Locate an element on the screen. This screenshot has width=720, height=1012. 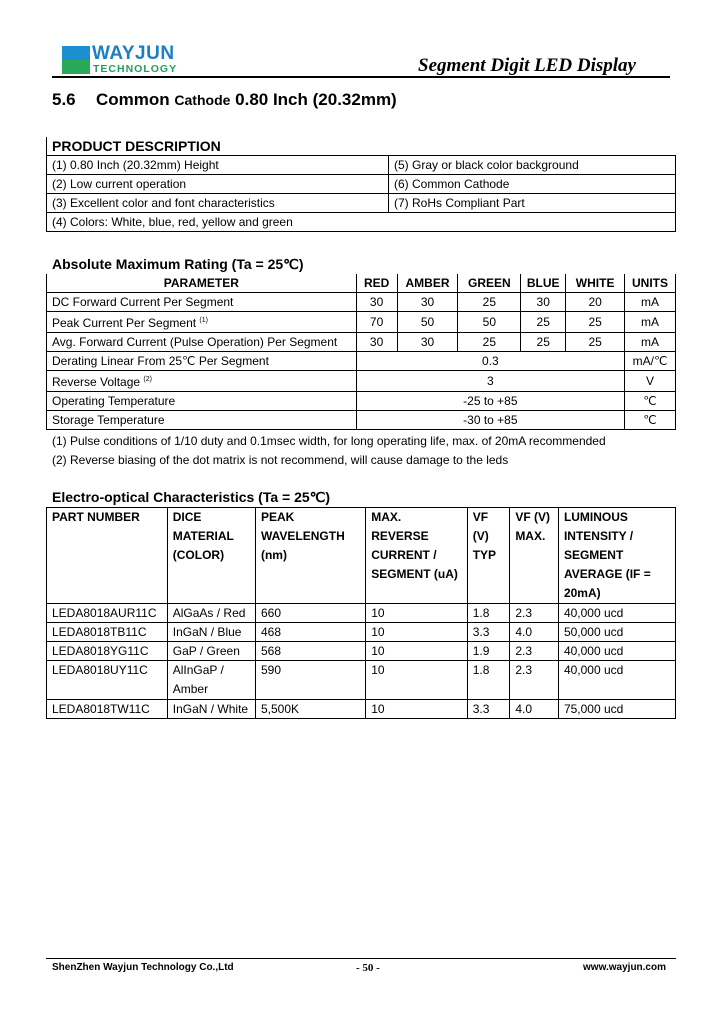
header-line: REVERSE is located at coordinates (400, 536).